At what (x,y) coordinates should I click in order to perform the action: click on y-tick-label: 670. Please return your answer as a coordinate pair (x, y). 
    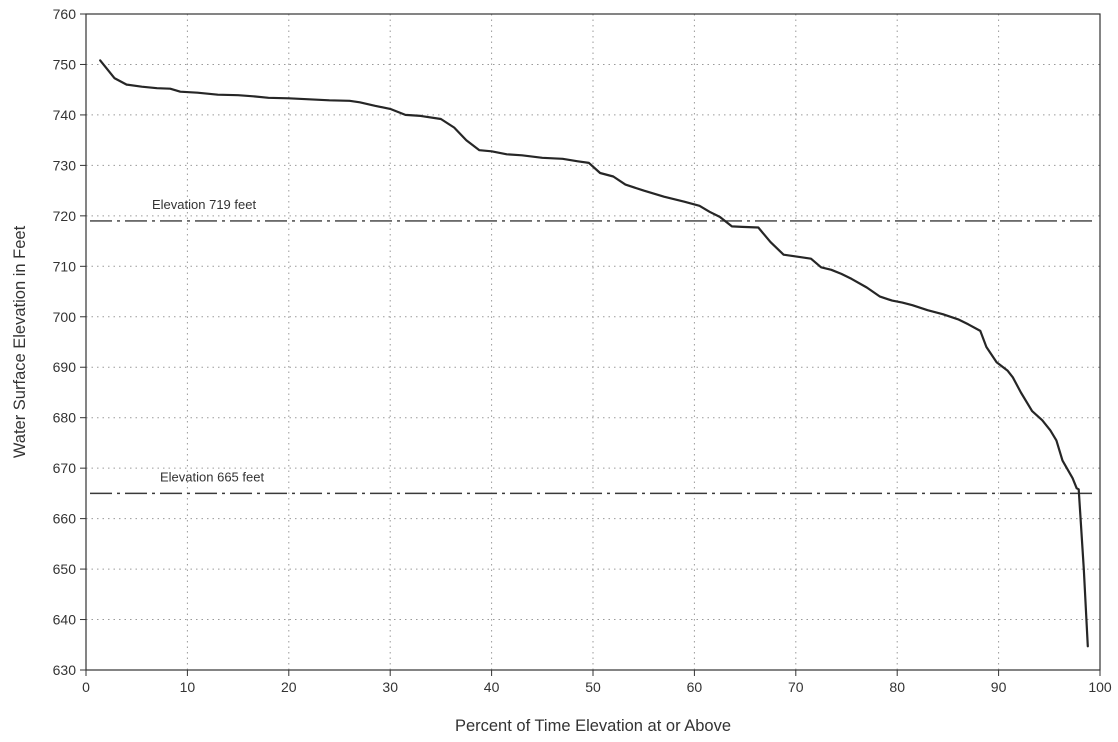
    Looking at the image, I should click on (65, 468).